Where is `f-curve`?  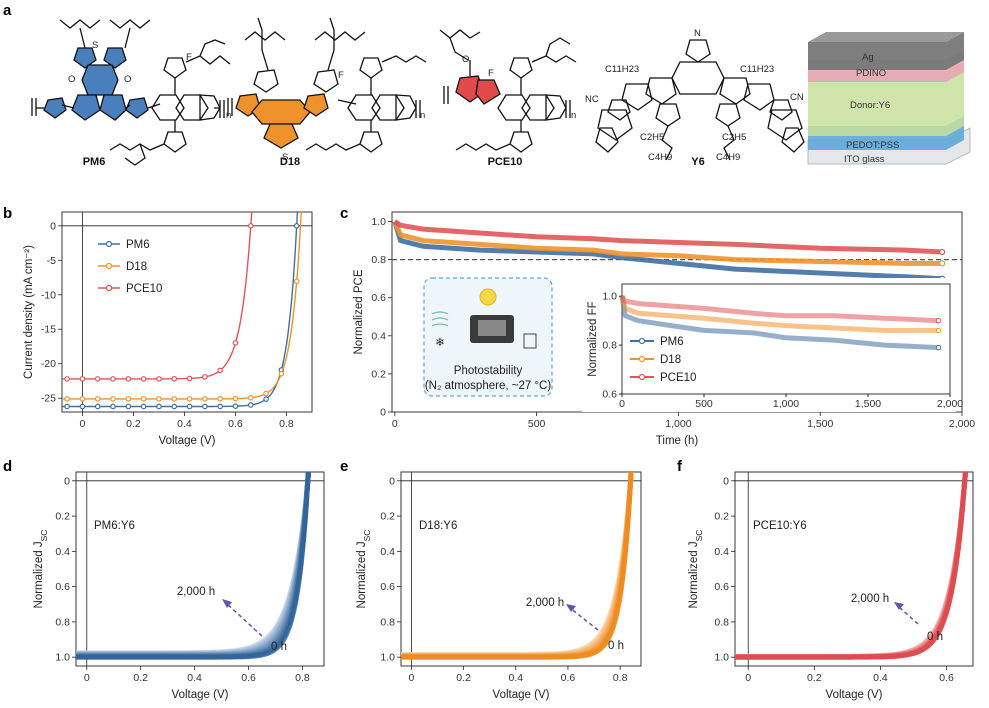
f-curve is located at coordinates (851, 566).